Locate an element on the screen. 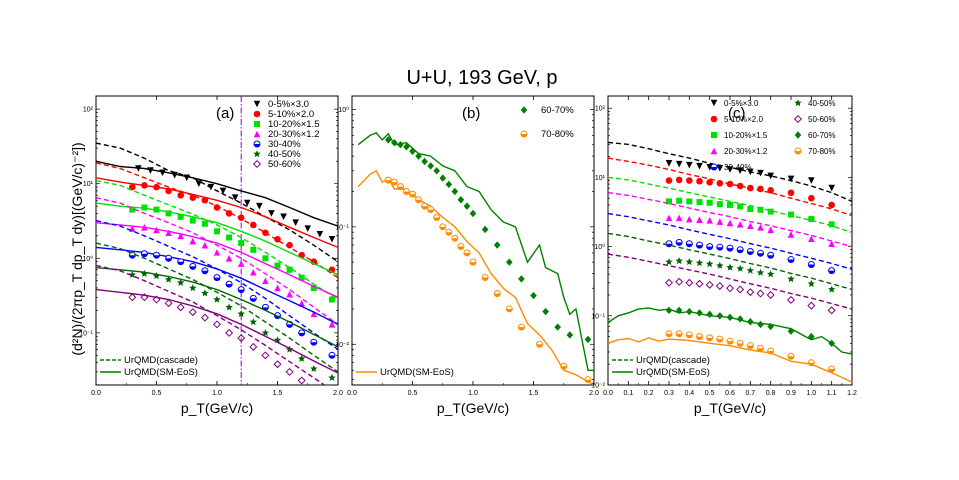 The height and width of the screenshot is (480, 959). legend-label: 10-20%×1.5 is located at coordinates (746, 135).